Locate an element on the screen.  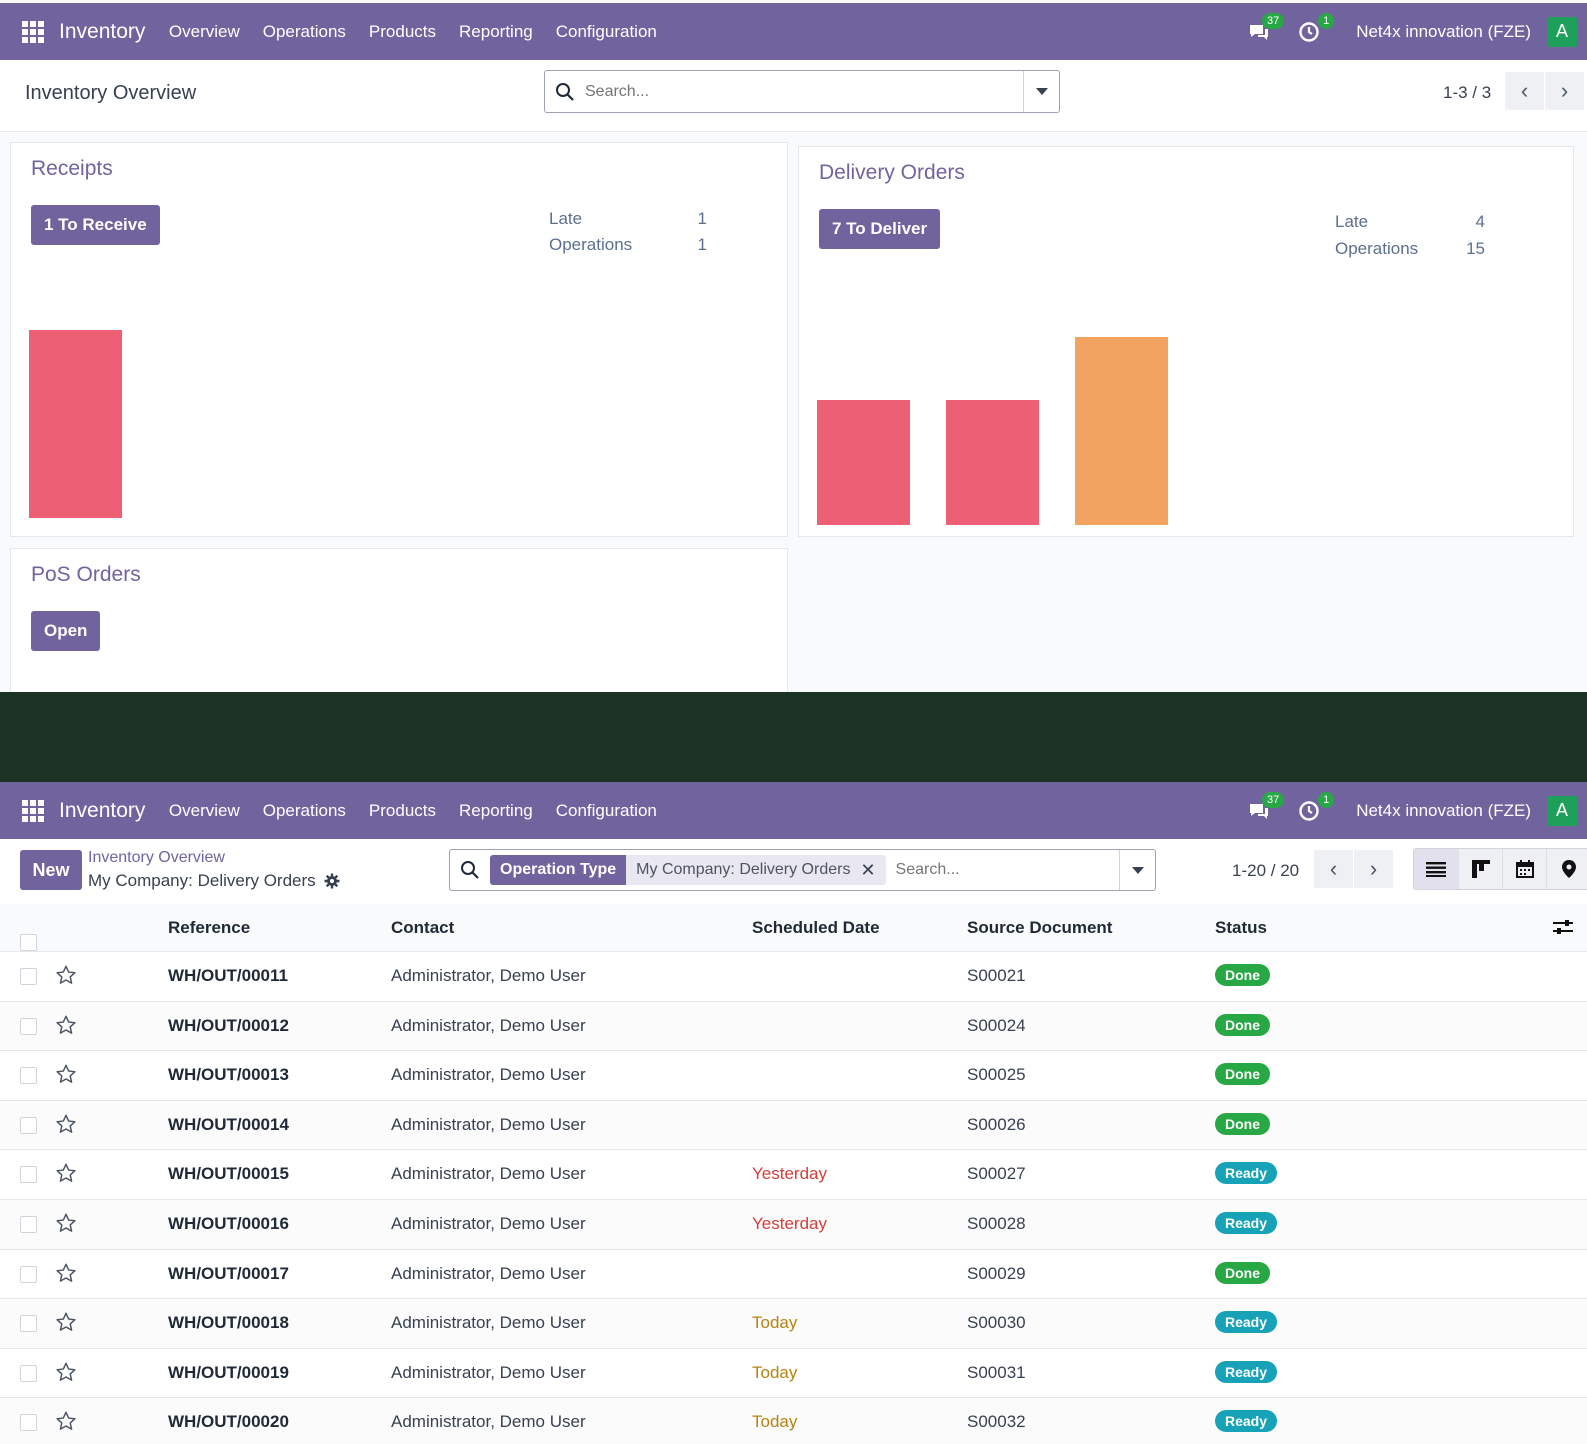
select-all-checkbox is located at coordinates (28, 942).